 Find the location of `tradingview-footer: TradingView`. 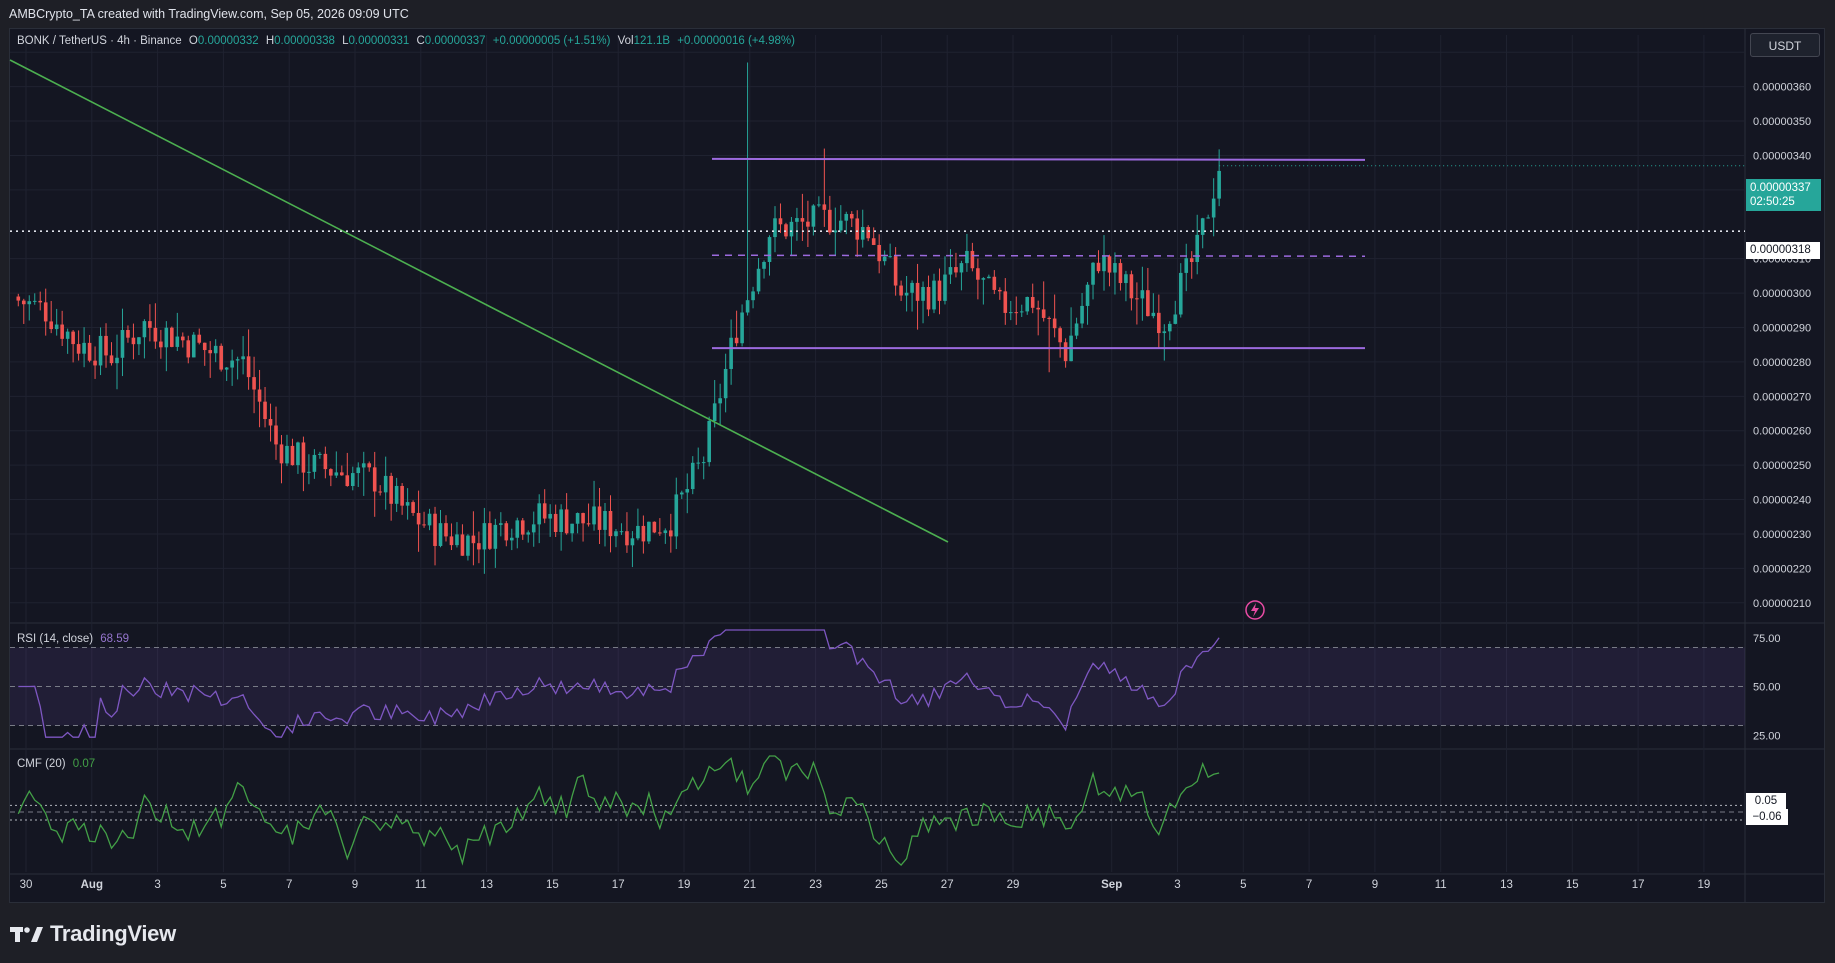

tradingview-footer: TradingView is located at coordinates (93, 934).